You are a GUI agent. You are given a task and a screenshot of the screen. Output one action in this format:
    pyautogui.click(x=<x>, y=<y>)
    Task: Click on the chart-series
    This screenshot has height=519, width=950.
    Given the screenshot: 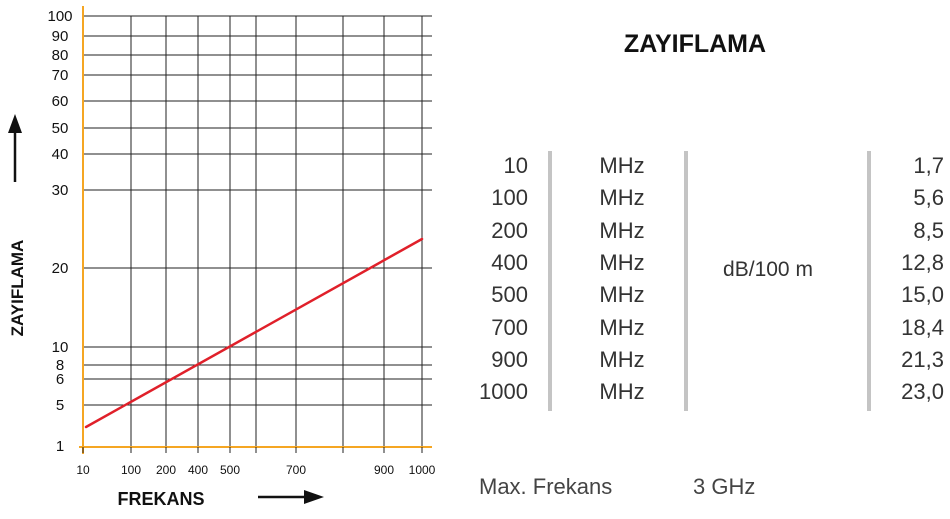 What is the action you would take?
    pyautogui.click(x=254, y=333)
    